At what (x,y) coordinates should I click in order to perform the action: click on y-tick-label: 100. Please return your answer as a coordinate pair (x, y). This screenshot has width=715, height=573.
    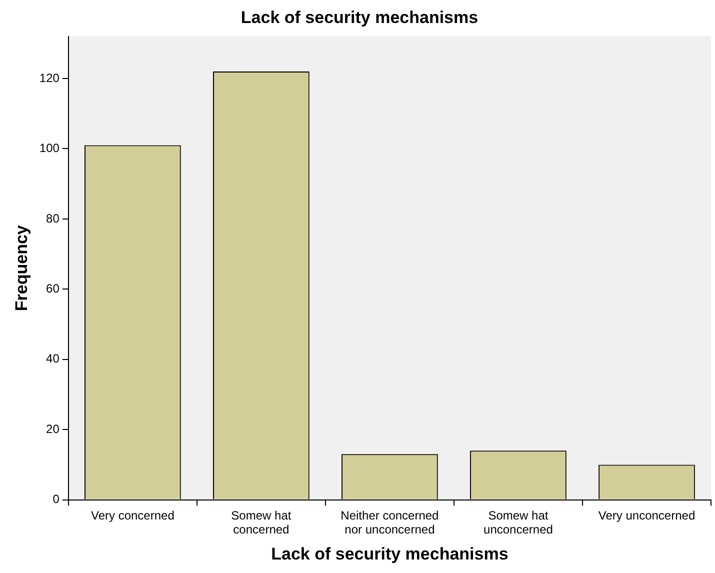
    Looking at the image, I should click on (49, 148).